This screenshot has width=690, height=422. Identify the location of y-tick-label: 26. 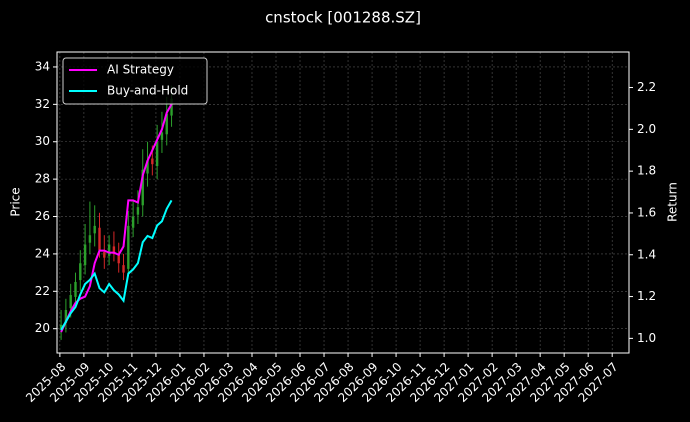
(42, 216).